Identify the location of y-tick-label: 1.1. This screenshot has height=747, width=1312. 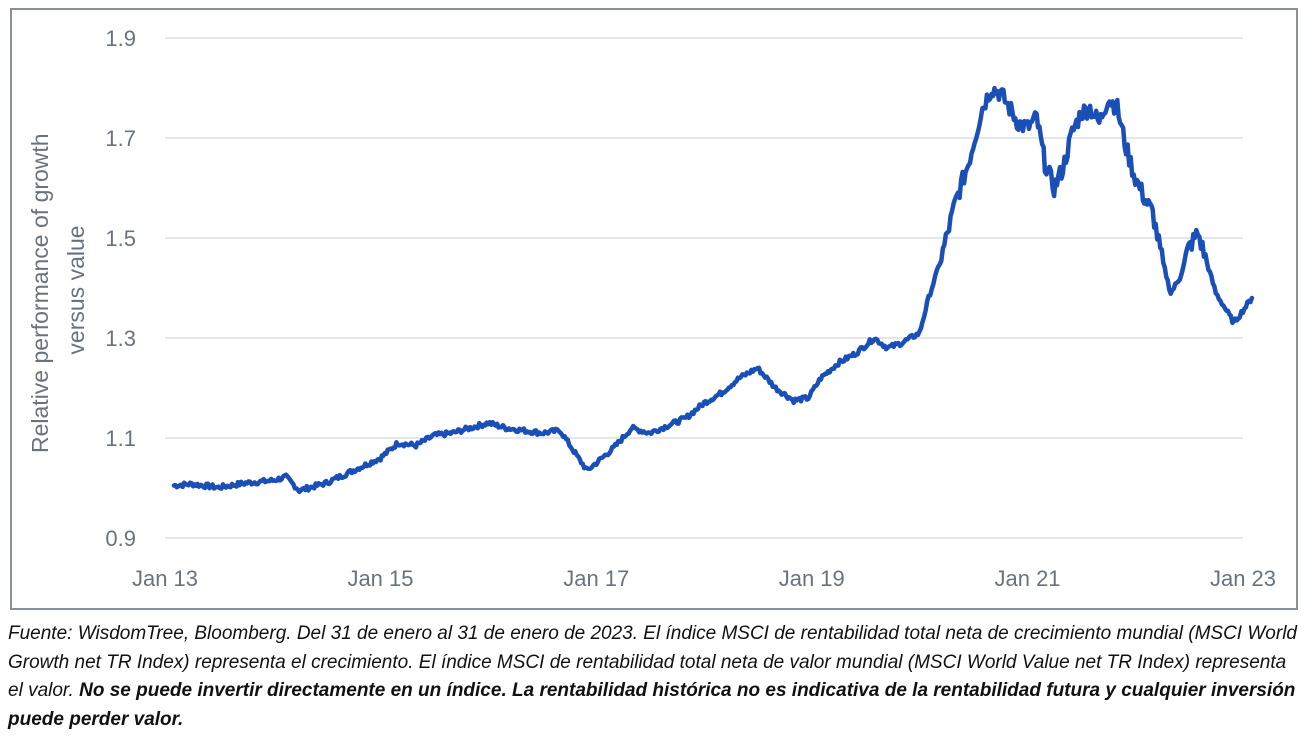
(120, 438).